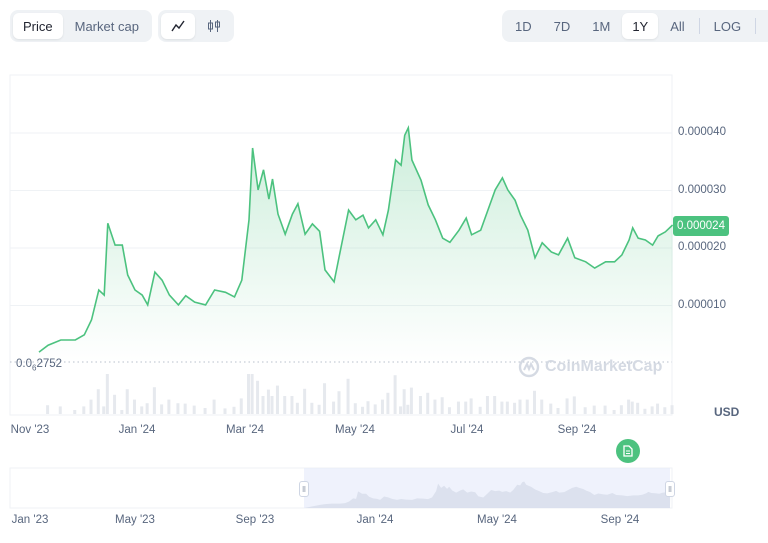 This screenshot has height=543, width=768. I want to click on document-icon, so click(628, 451).